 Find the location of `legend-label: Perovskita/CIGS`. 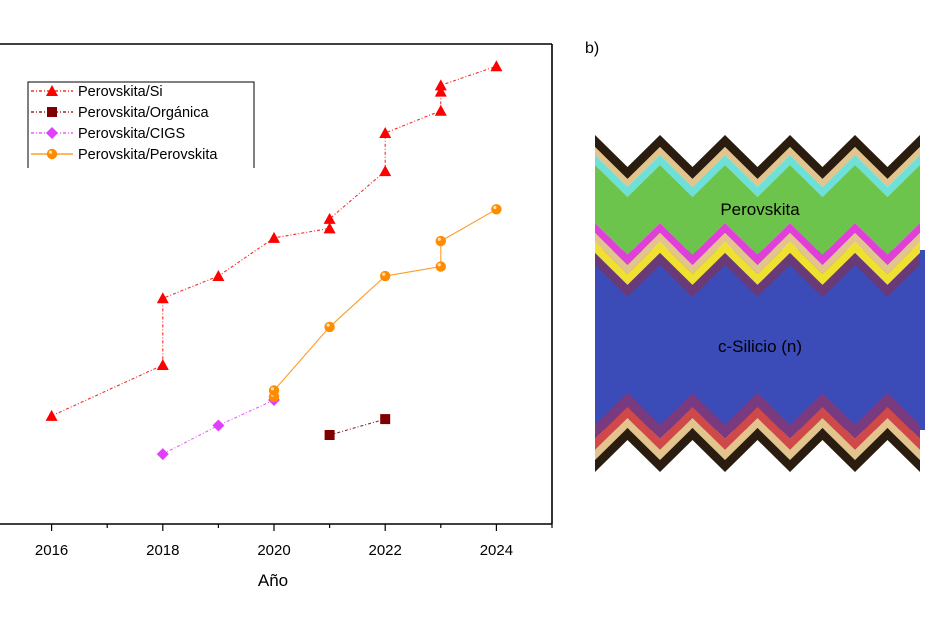

legend-label: Perovskita/CIGS is located at coordinates (131, 134).